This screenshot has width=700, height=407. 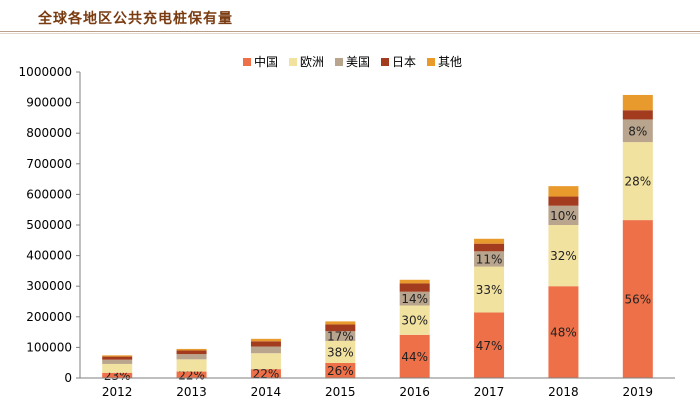 I want to click on data-label: 44%, so click(x=414, y=357).